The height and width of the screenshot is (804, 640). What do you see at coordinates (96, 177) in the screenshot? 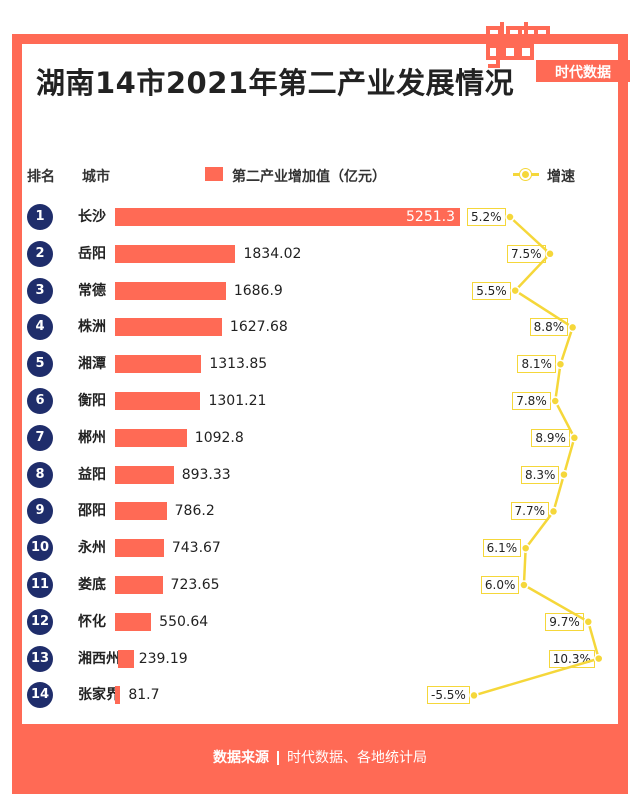
I see `city-header: 城市` at bounding box center [96, 177].